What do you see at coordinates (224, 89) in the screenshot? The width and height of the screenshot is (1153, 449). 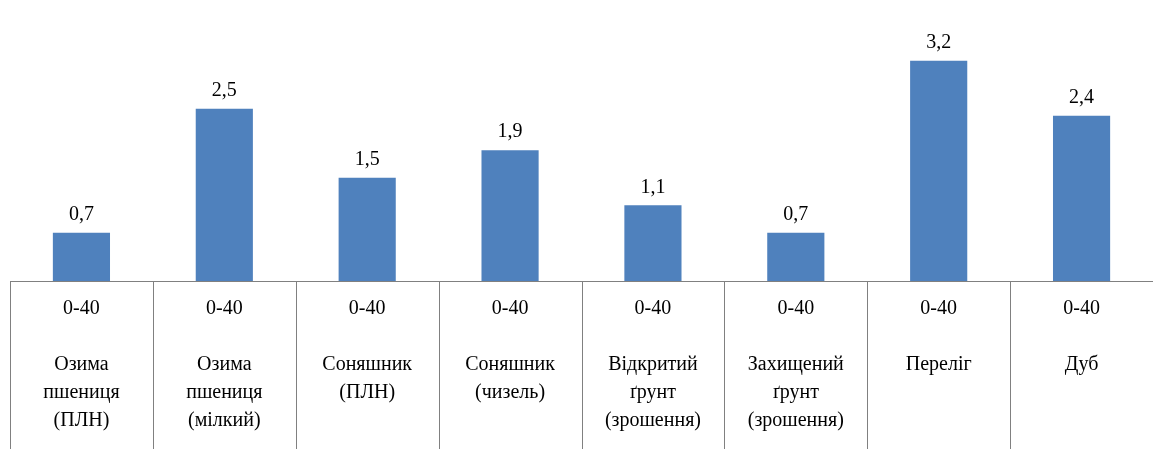 I see `data-label: 2,5` at bounding box center [224, 89].